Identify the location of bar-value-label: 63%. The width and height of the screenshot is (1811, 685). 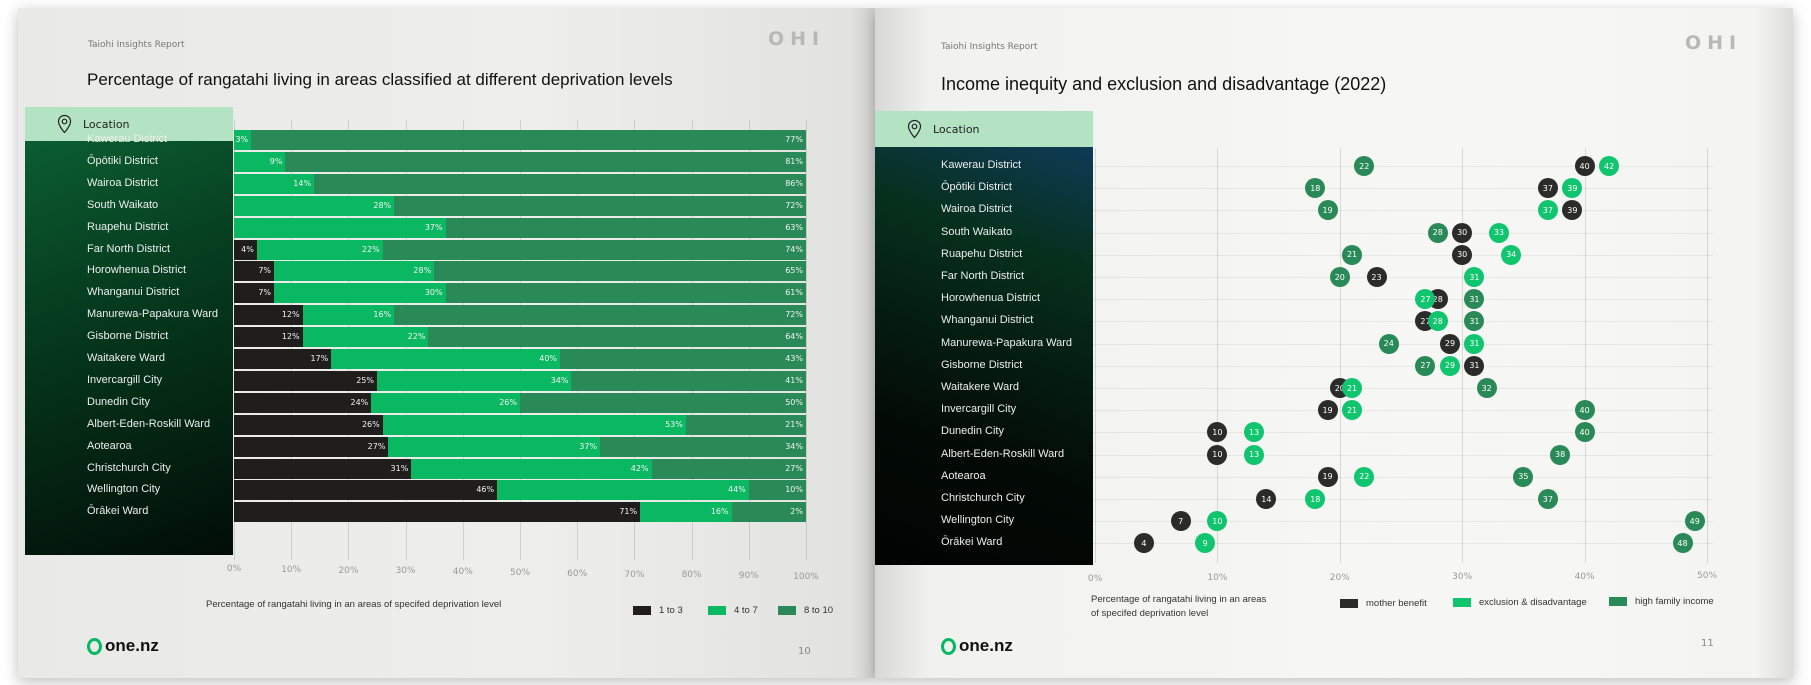
(794, 227).